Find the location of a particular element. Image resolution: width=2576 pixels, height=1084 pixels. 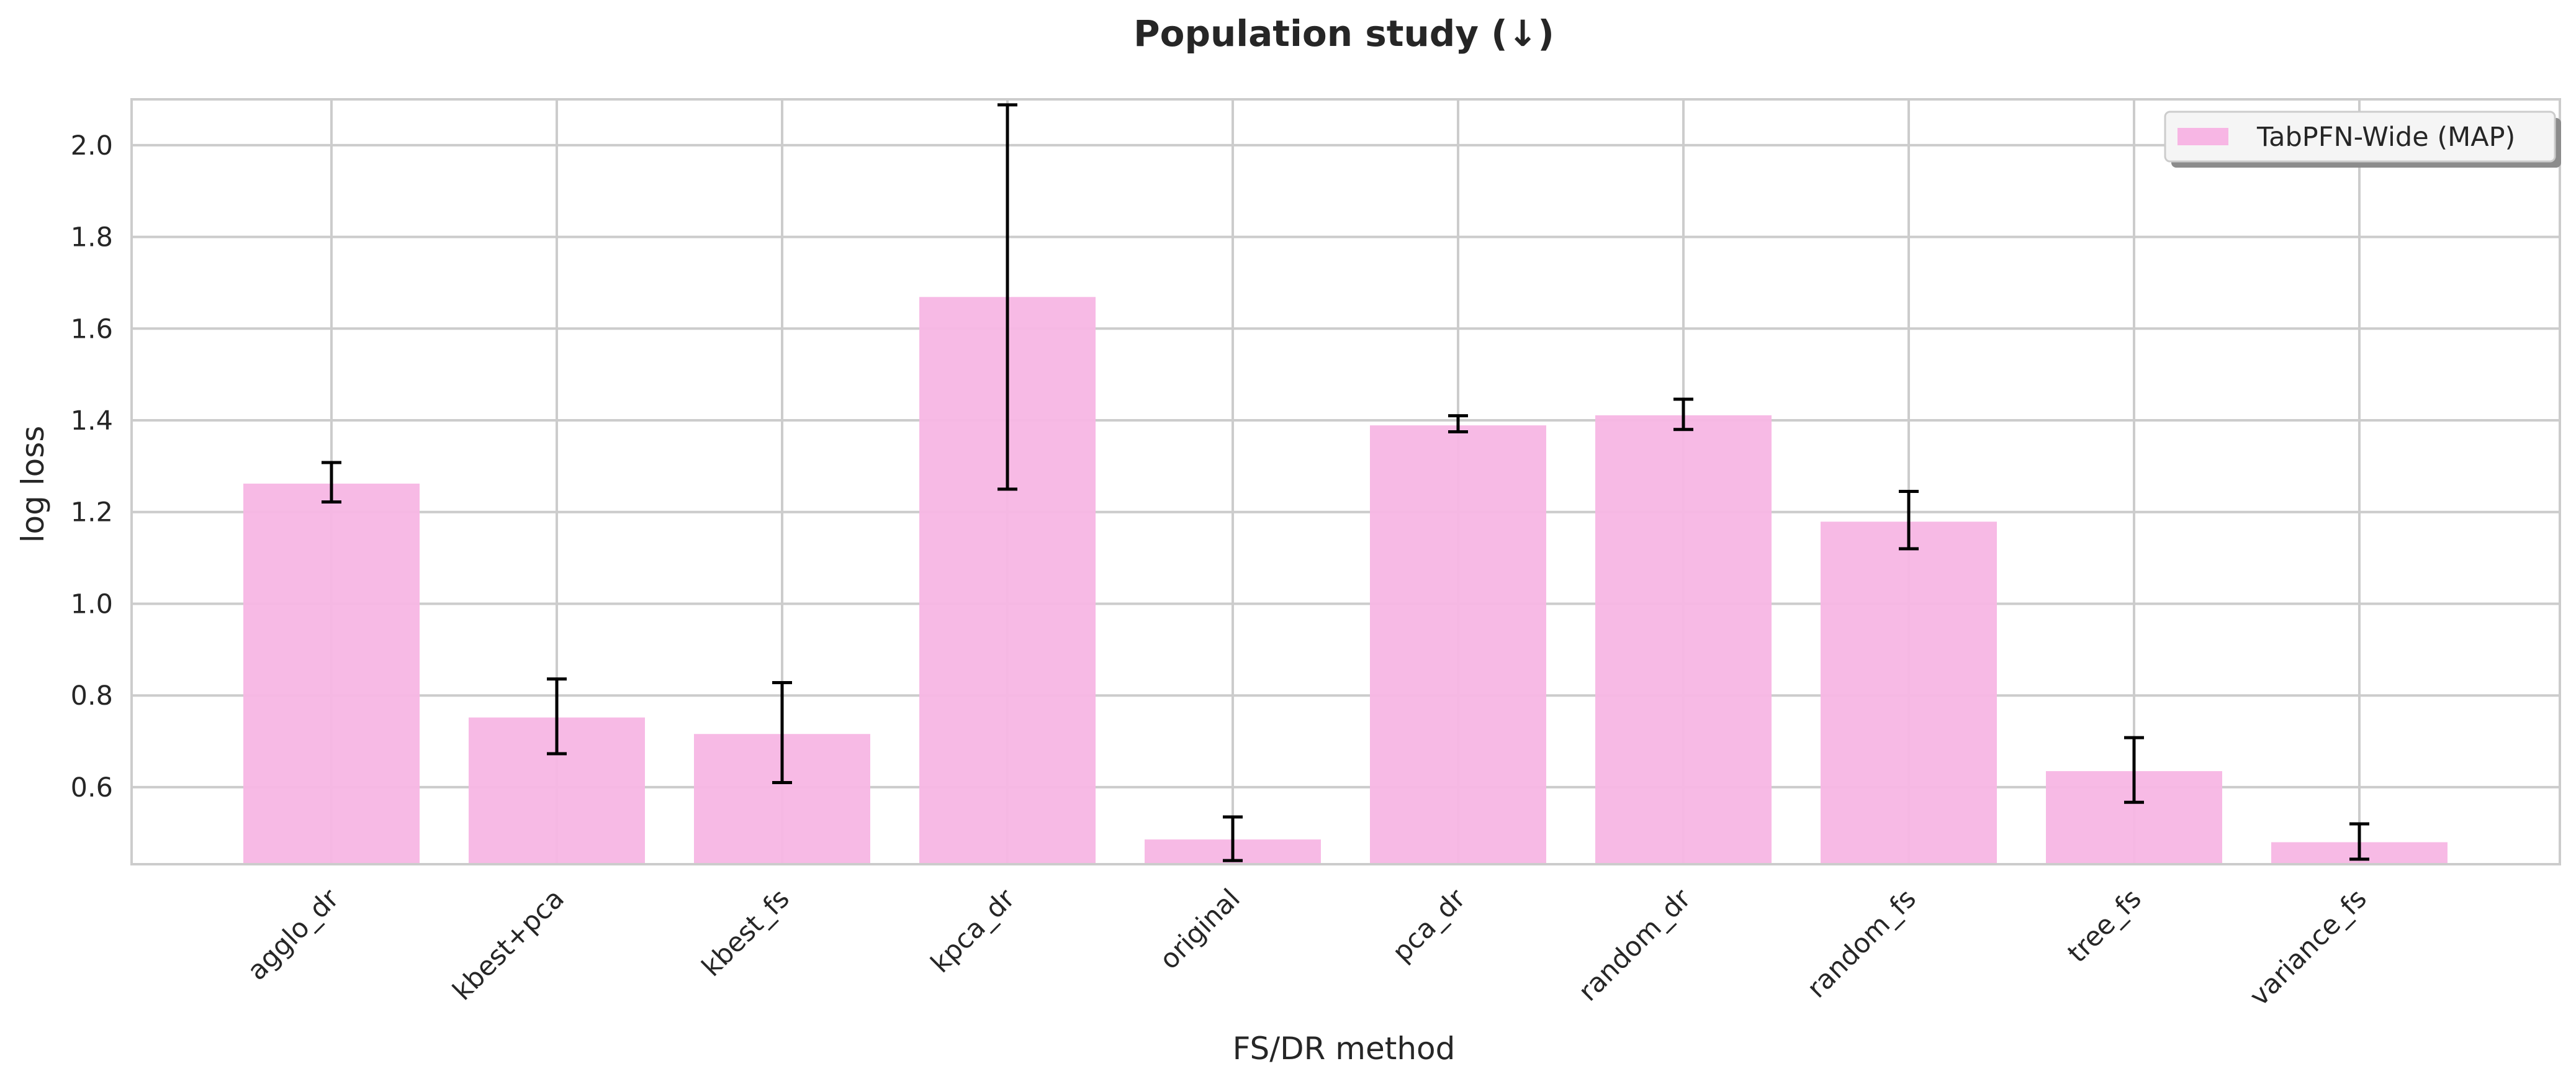

legend-swatch is located at coordinates (2202, 136).